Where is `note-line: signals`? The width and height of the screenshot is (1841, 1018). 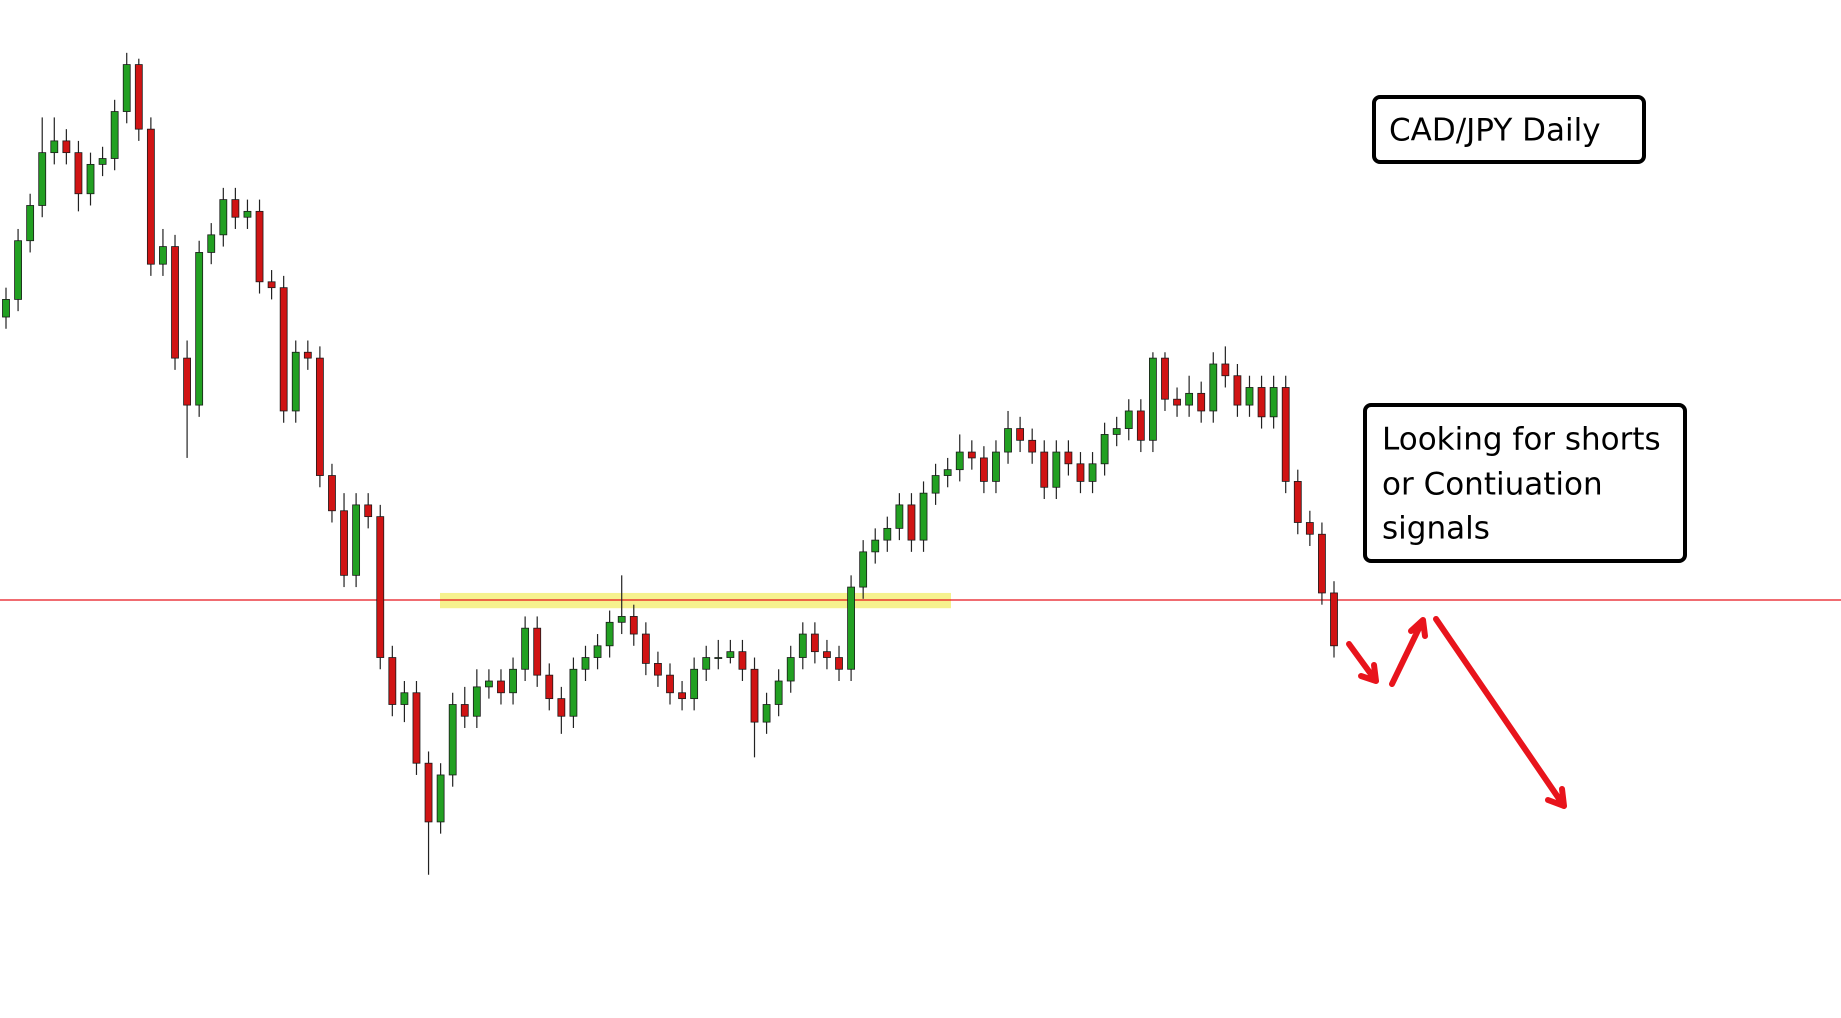 note-line: signals is located at coordinates (1436, 529).